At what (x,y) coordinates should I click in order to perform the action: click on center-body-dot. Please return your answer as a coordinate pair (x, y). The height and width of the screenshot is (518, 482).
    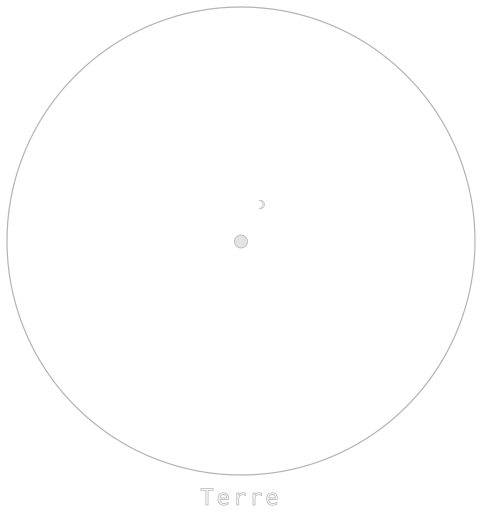
    Looking at the image, I should click on (241, 241).